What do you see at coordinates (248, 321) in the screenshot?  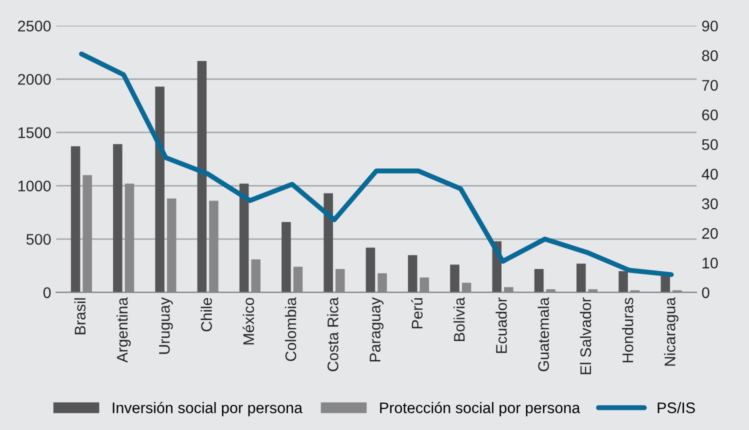 I see `x-tick-label: México` at bounding box center [248, 321].